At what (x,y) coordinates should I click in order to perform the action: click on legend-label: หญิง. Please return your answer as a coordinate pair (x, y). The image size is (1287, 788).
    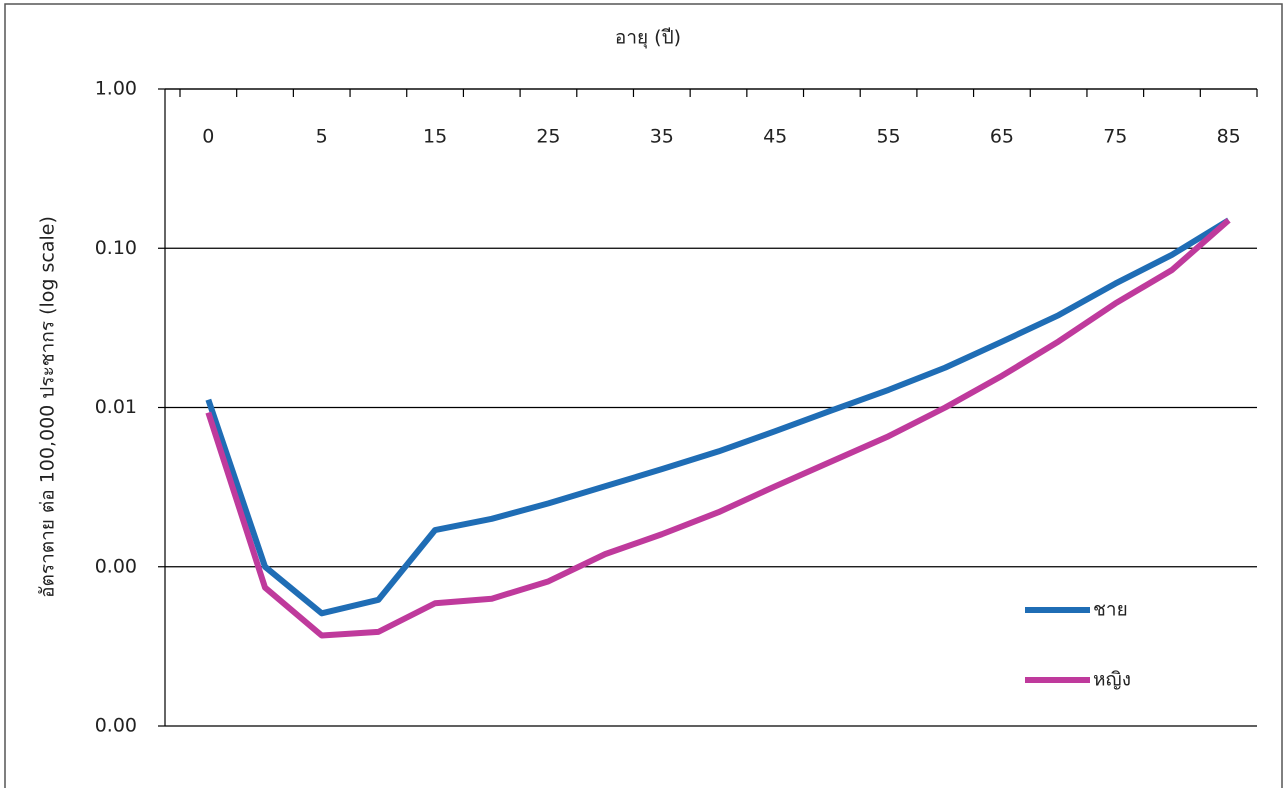
    Looking at the image, I should click on (1112, 680).